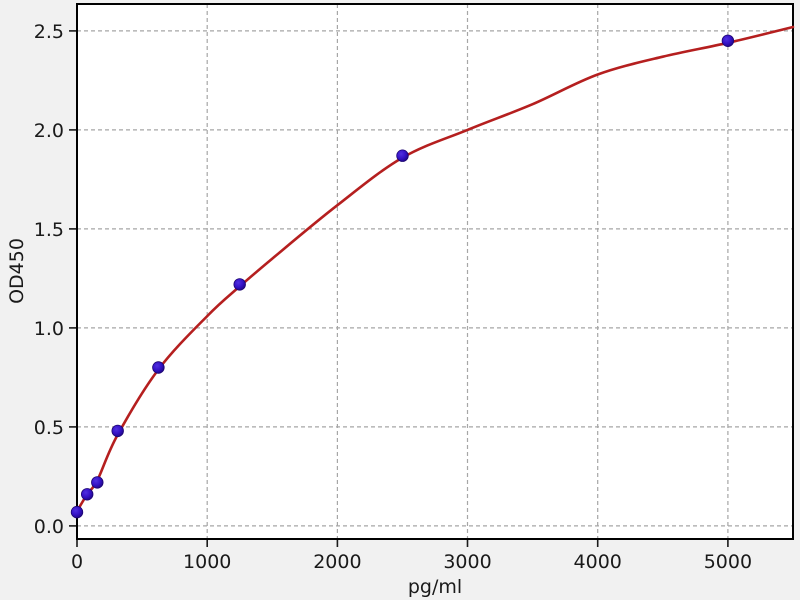 The height and width of the screenshot is (600, 800). Describe the element at coordinates (49, 527) in the screenshot. I see `y-tick-label: 0.0` at that location.